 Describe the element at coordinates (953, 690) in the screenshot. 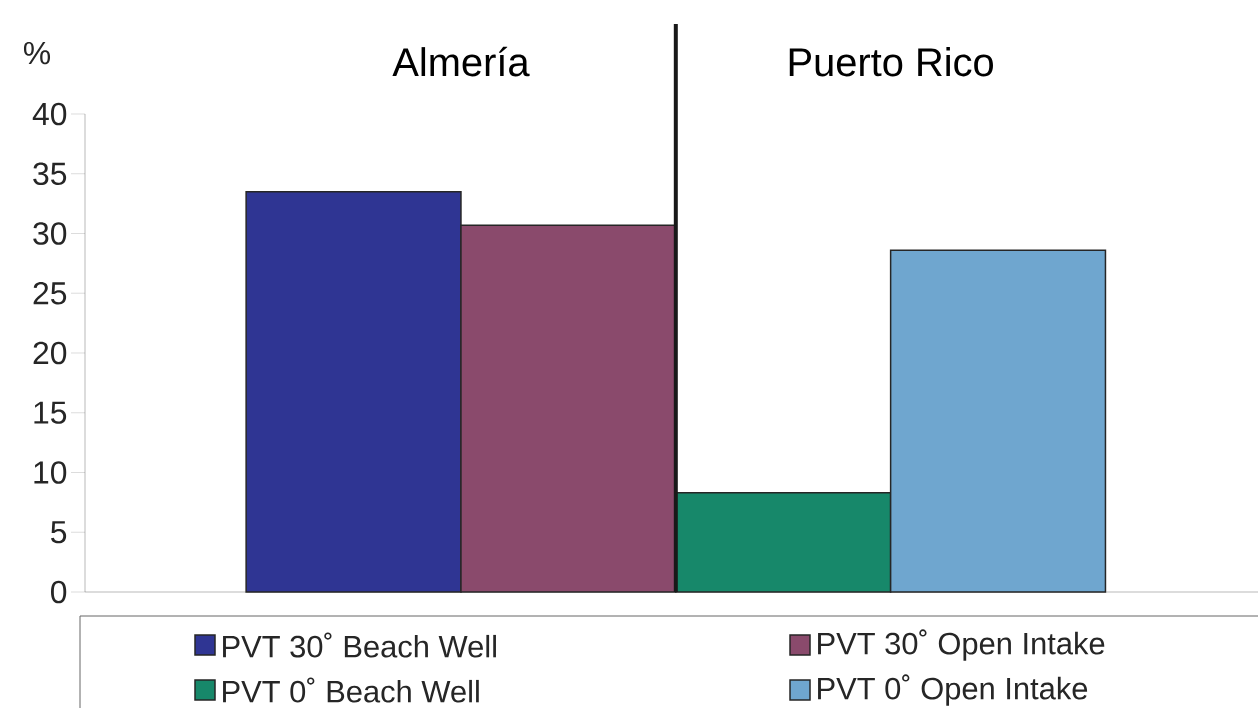

I see `legend-label: PVT 0˚ Open Intake` at that location.